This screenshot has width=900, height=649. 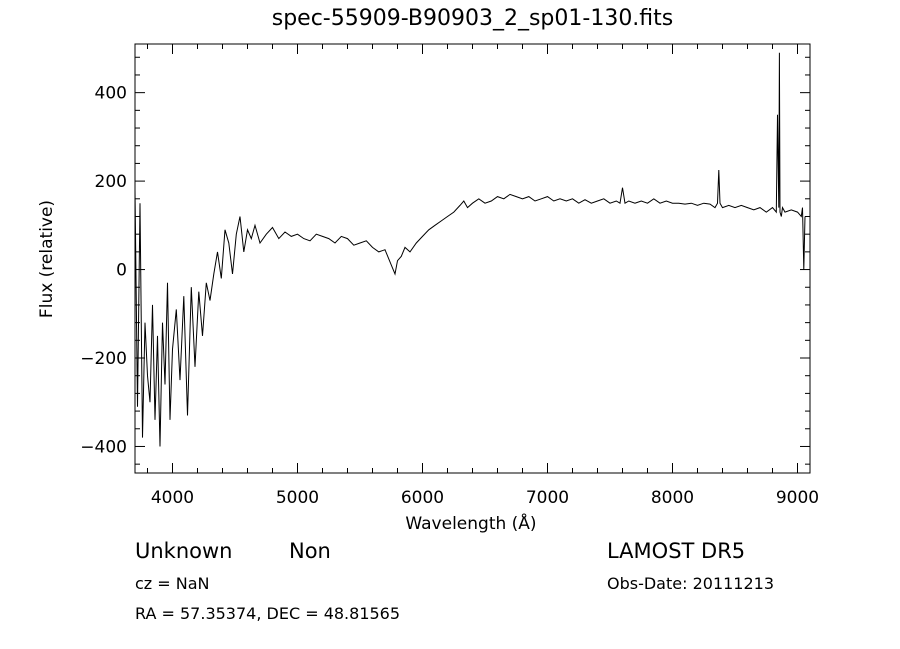 What do you see at coordinates (310, 551) in the screenshot?
I see `object-subclass: Non` at bounding box center [310, 551].